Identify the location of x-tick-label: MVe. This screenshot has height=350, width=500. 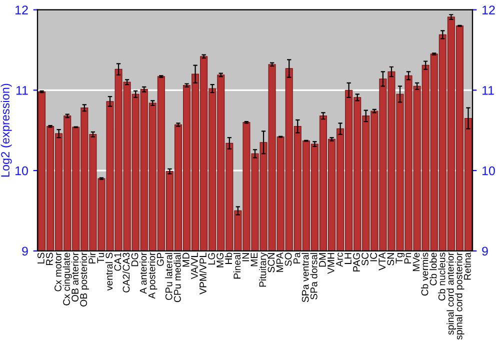
(416, 261).